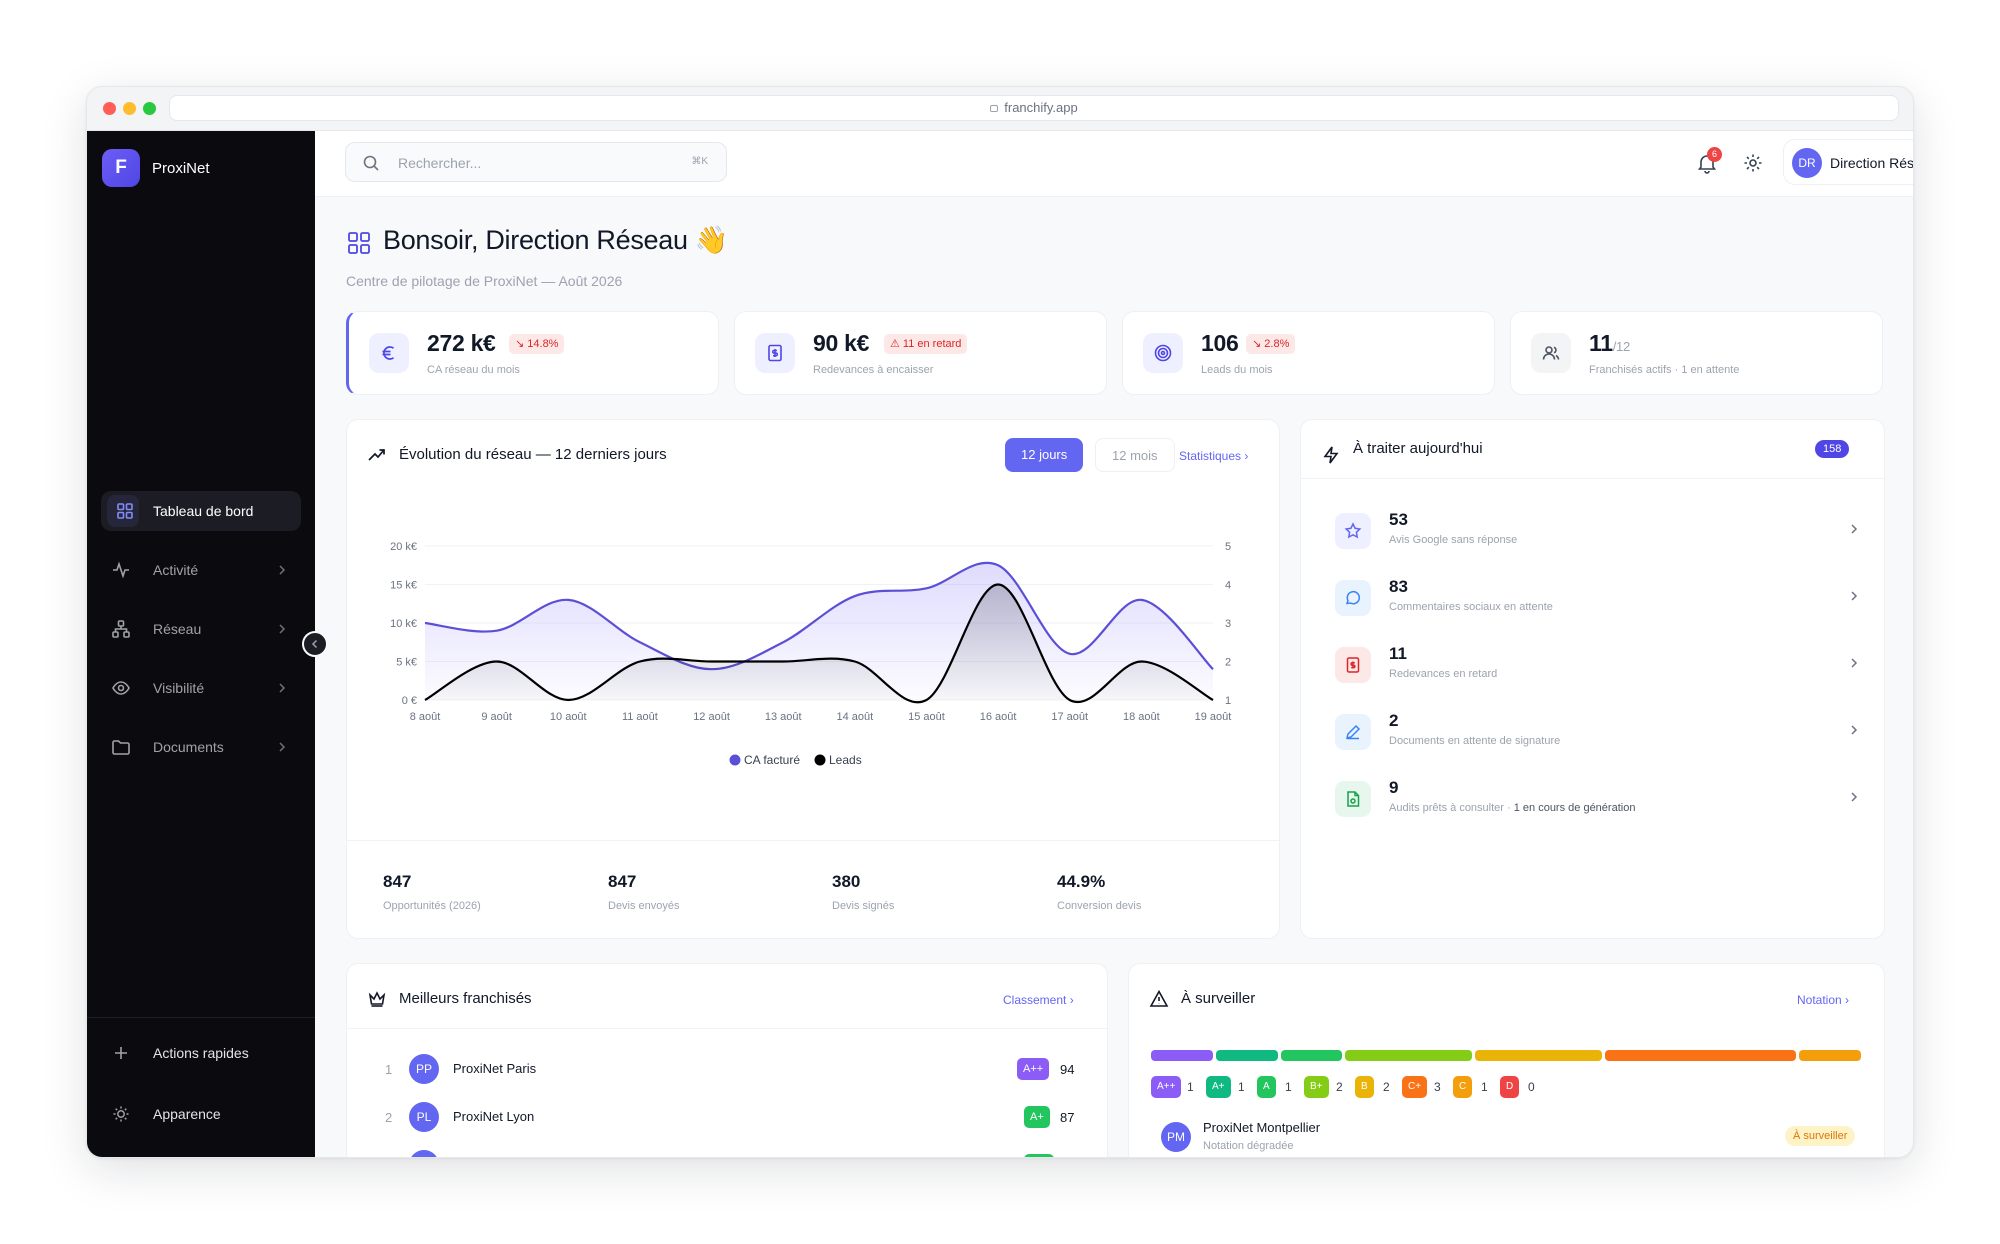  Describe the element at coordinates (1418, 448) in the screenshot. I see `card-title: À traiter aujourd'hui` at that location.